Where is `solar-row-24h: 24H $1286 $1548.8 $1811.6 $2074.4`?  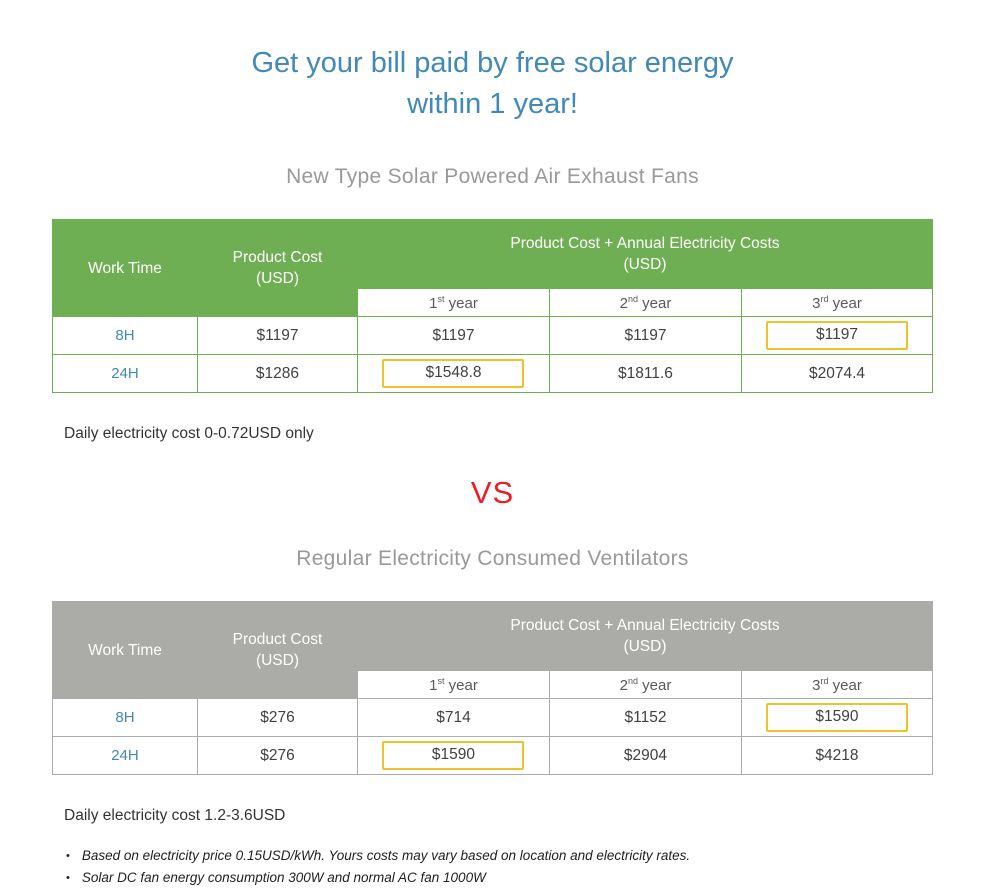 solar-row-24h: 24H $1286 $1548.8 $1811.6 $2074.4 is located at coordinates (492, 374).